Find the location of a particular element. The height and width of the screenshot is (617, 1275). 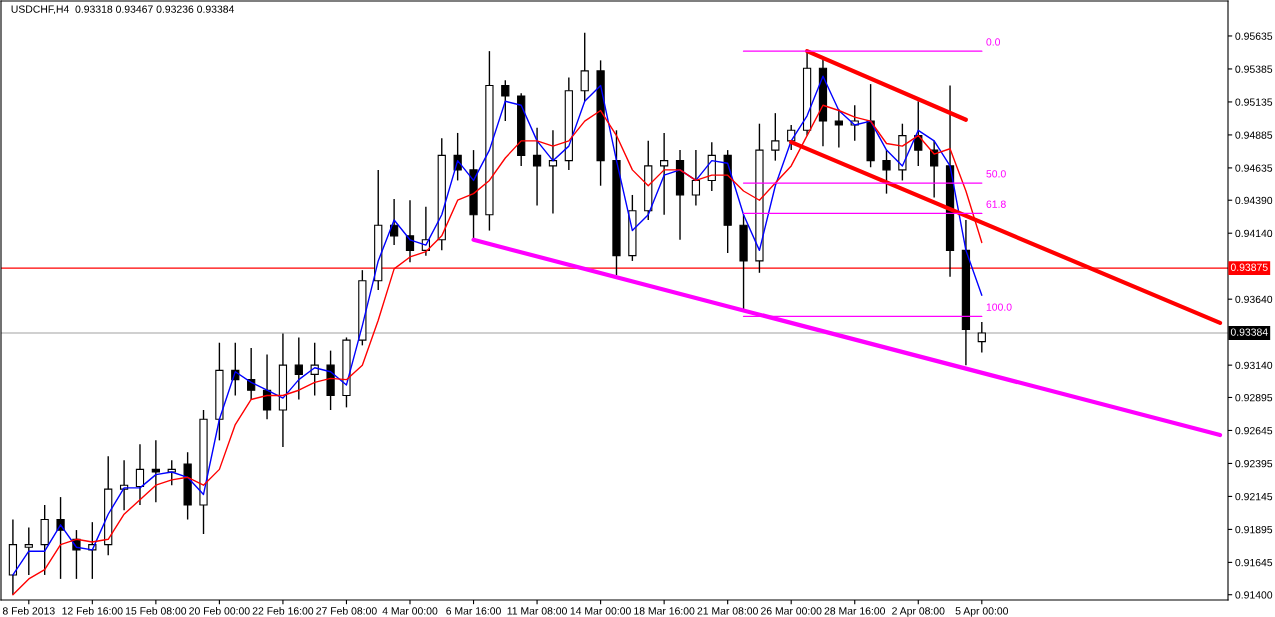

x-tick-label: 15 Feb 08:00 is located at coordinates (156, 610).